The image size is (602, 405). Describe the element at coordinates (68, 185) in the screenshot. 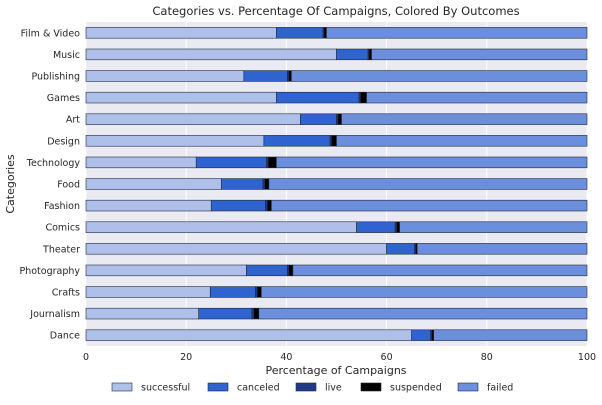

I see `y-tick-label: Food` at that location.